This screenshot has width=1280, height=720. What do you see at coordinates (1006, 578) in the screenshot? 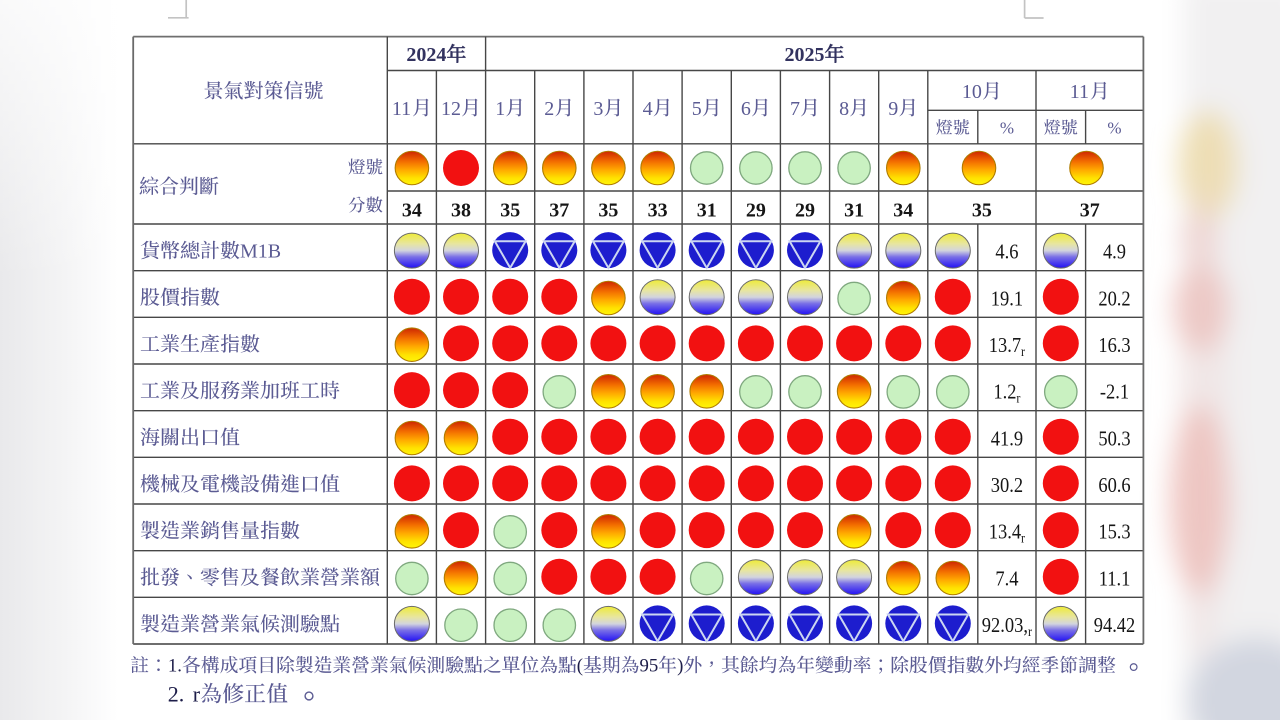
I see `svg-text: 7.4` at bounding box center [1006, 578].